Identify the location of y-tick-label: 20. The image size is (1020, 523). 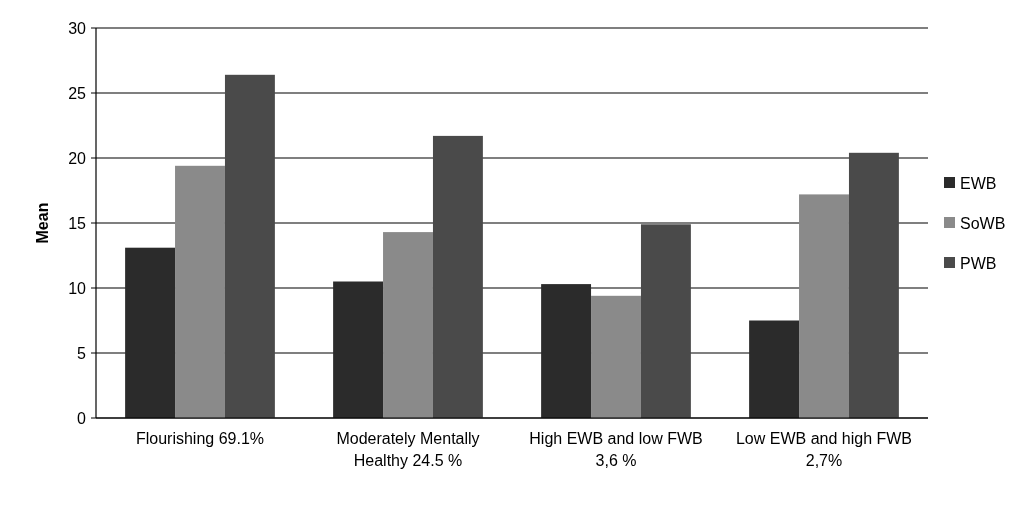
(77, 158).